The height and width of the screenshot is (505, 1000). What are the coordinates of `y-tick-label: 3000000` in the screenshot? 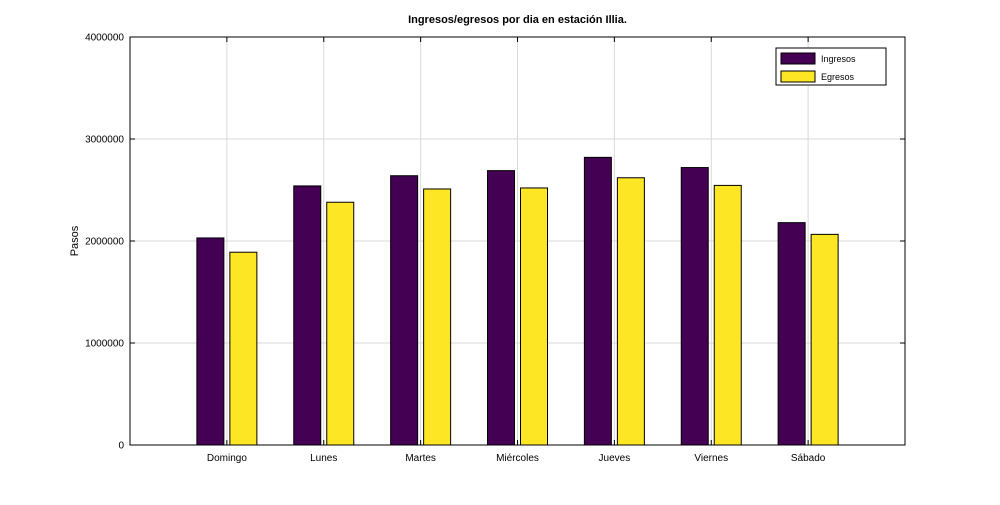 It's located at (104, 140).